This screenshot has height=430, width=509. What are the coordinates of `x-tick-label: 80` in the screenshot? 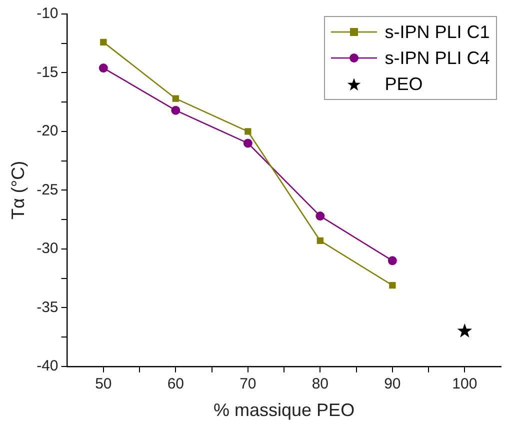 It's located at (320, 384).